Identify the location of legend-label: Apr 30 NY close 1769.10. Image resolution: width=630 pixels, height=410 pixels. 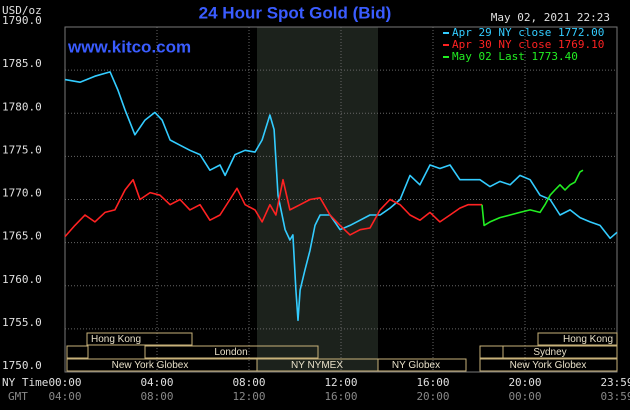
(528, 44).